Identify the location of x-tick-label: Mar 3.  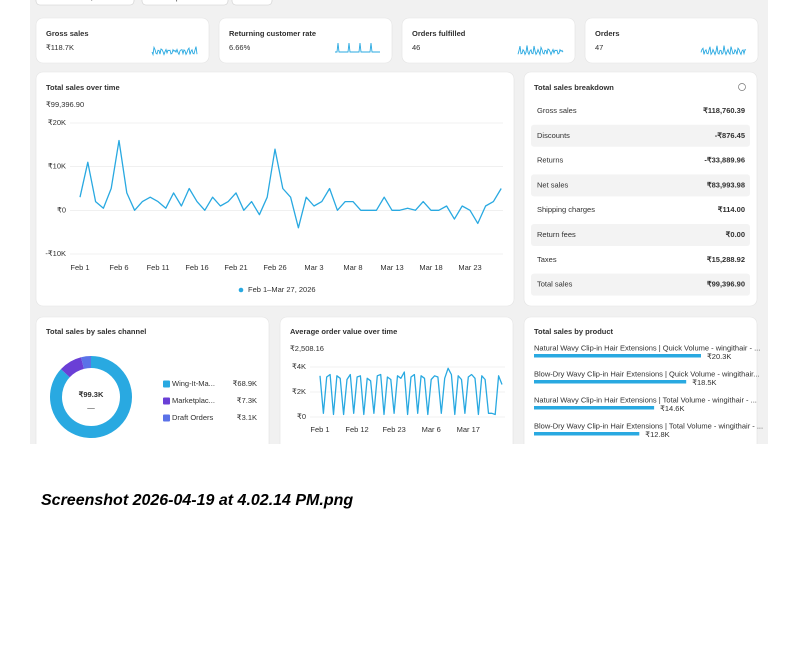
(313, 267).